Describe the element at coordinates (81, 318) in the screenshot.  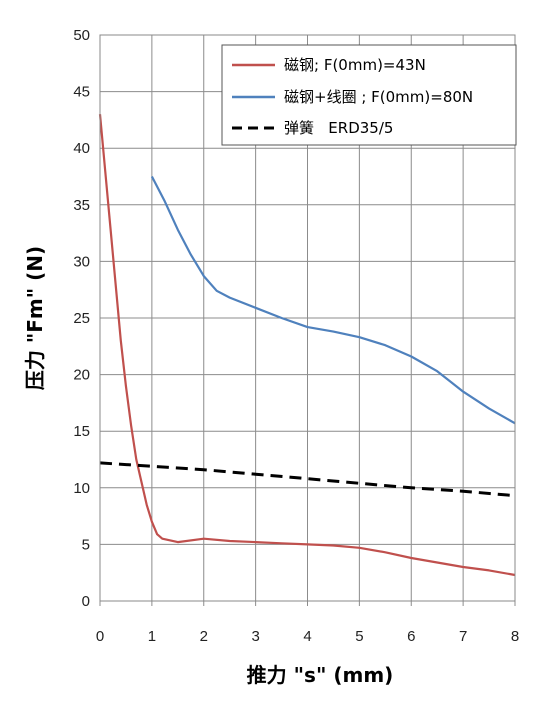
I see `y-tick-label: 25` at that location.